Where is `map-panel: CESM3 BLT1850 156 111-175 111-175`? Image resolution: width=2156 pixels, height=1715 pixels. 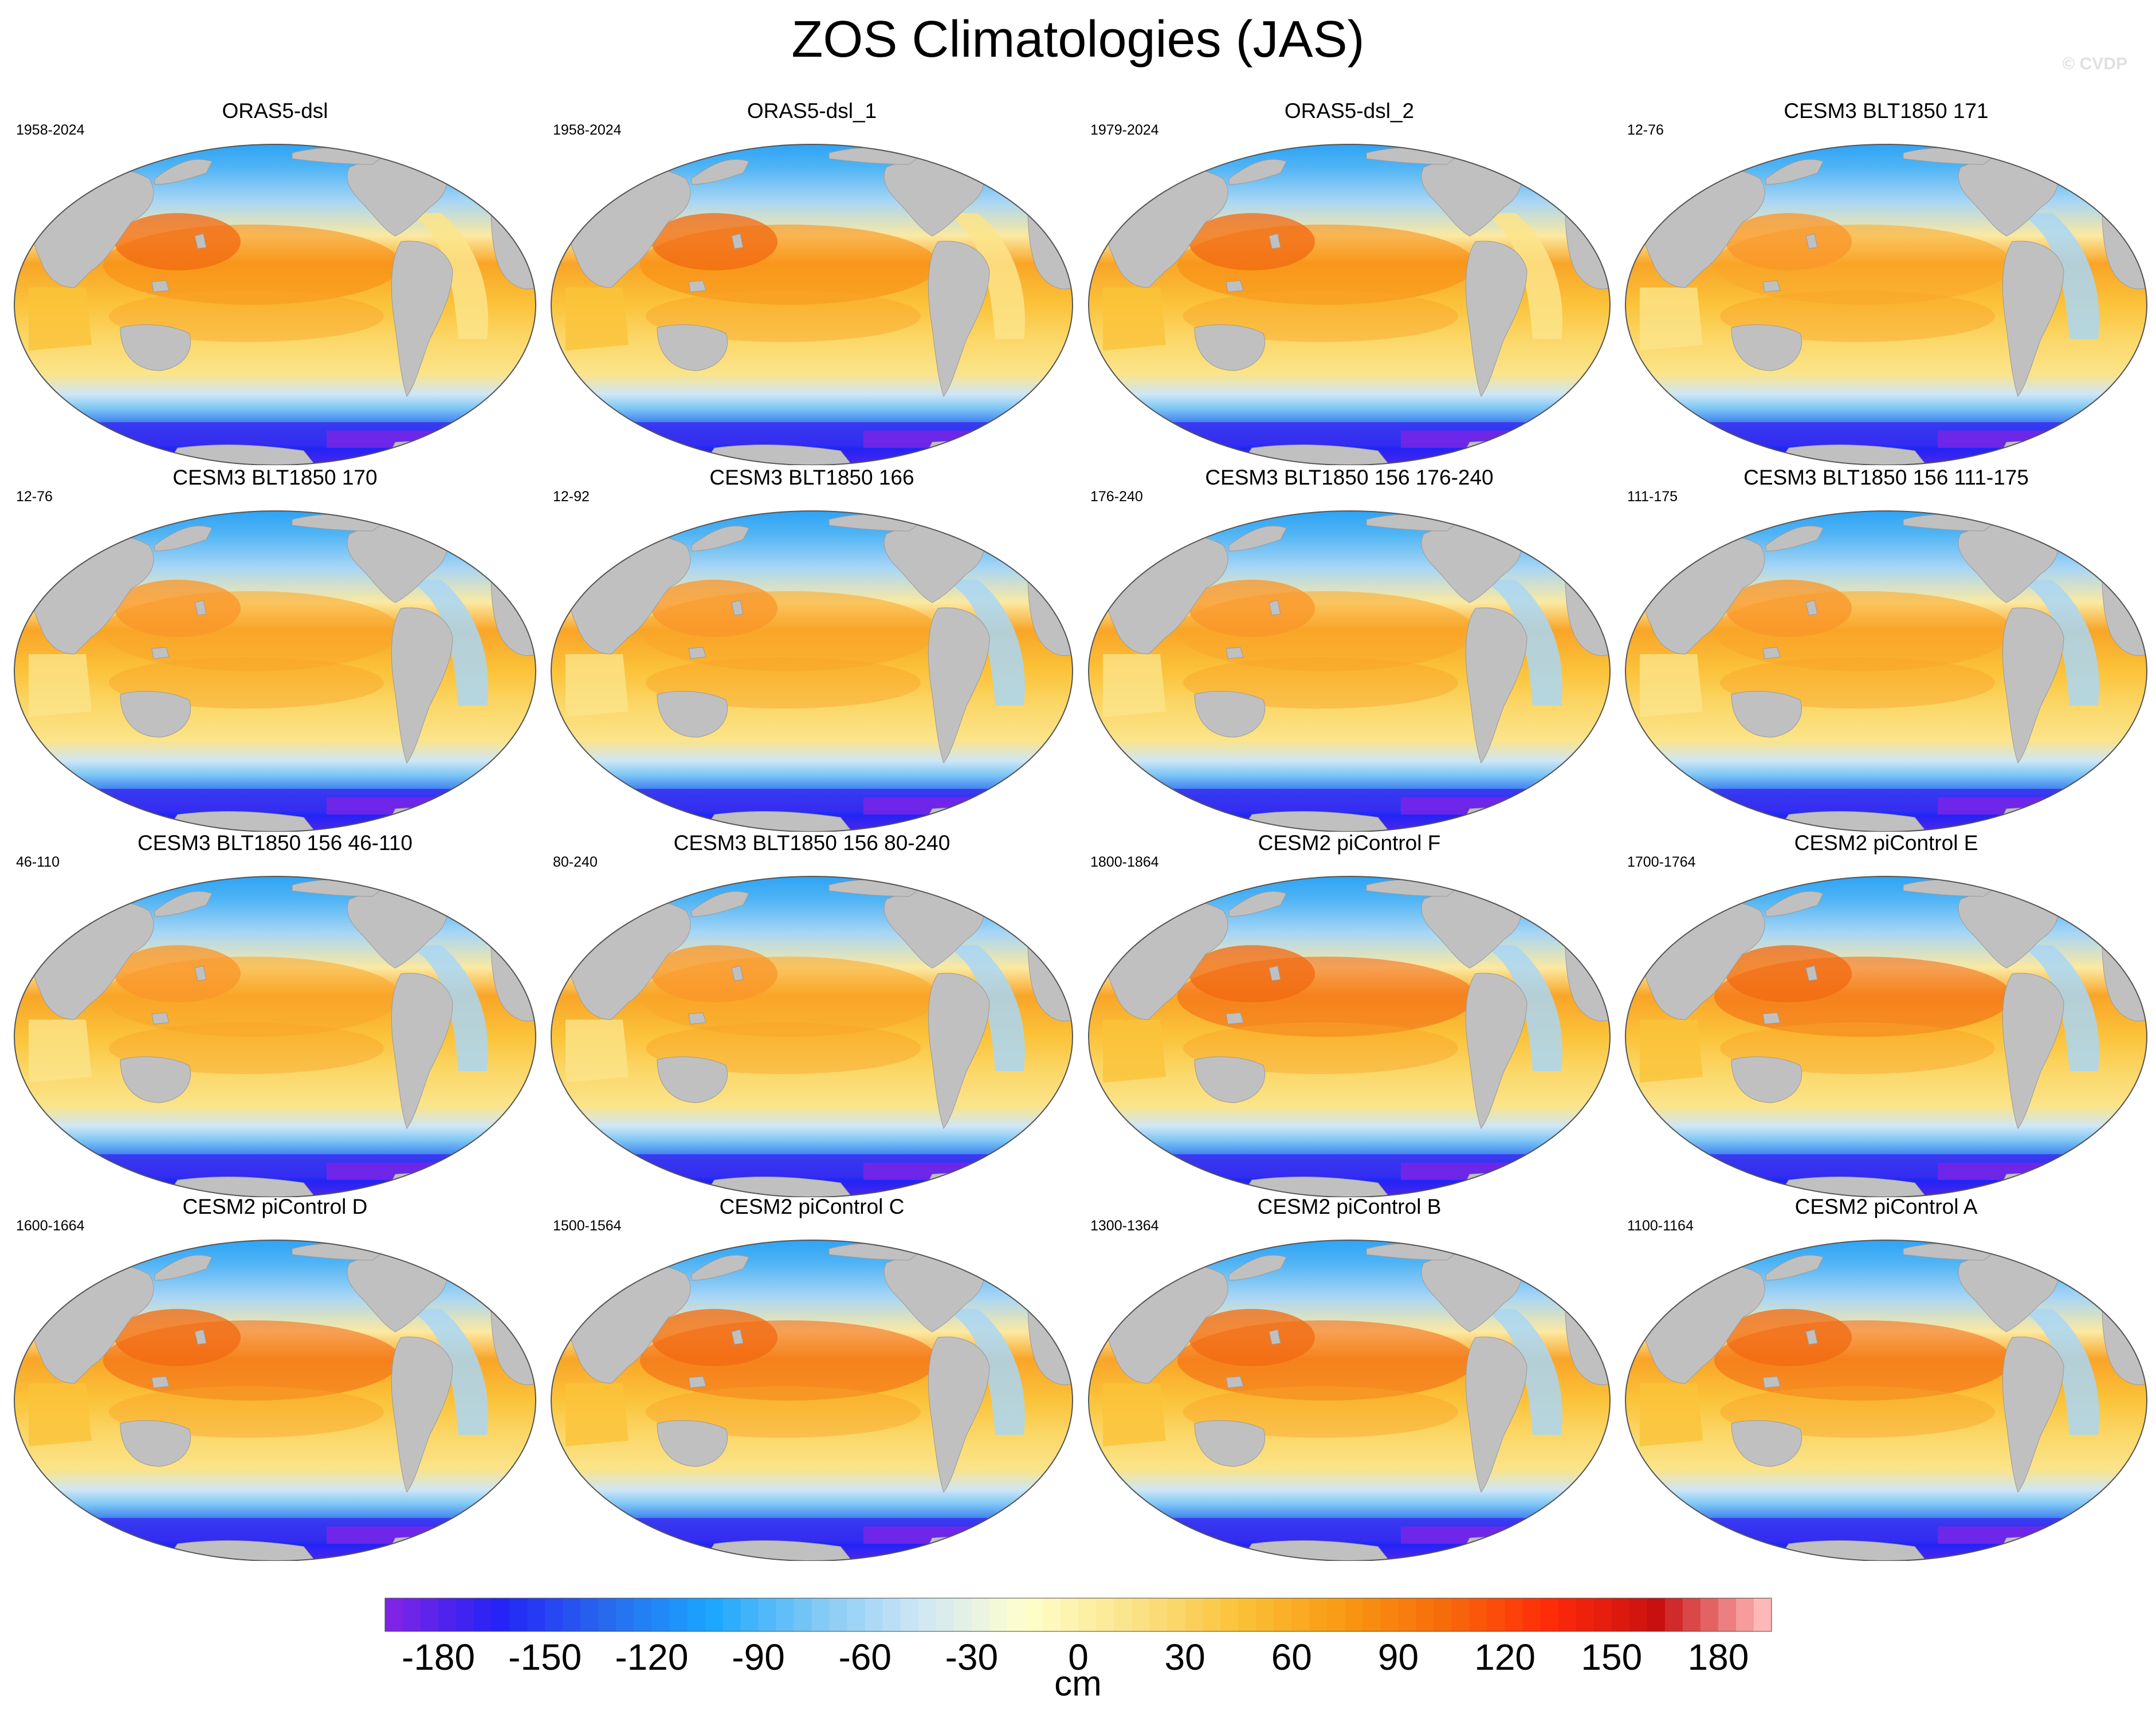
map-panel: CESM3 BLT1850 156 111-175 111-175 is located at coordinates (1886, 648).